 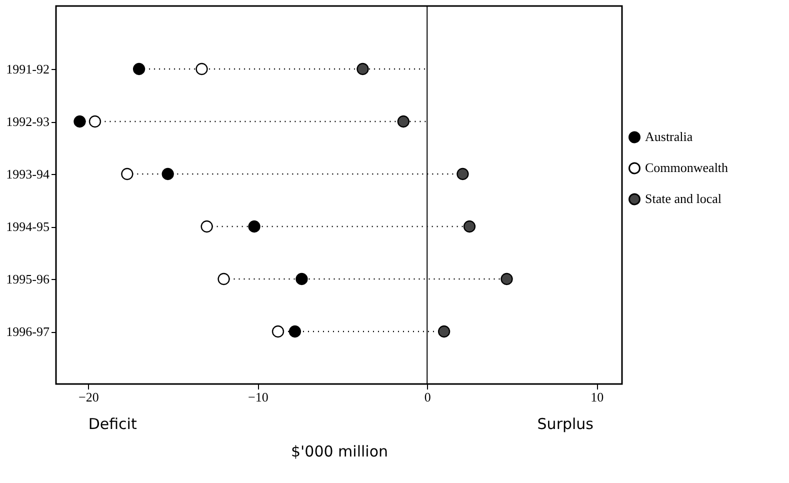 I want to click on y-tick-label: 1996-97, so click(x=28, y=331).